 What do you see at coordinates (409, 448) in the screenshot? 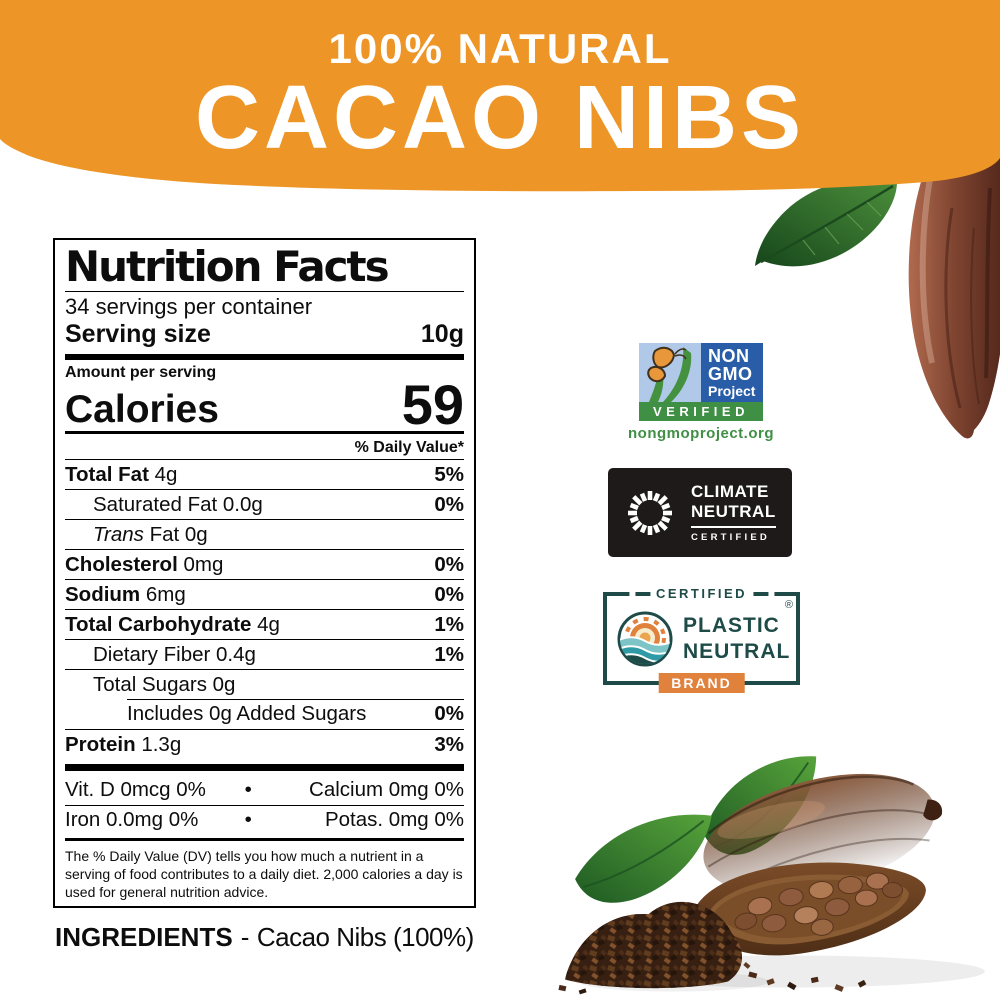
I see `daily-value-header: % Daily Value*` at bounding box center [409, 448].